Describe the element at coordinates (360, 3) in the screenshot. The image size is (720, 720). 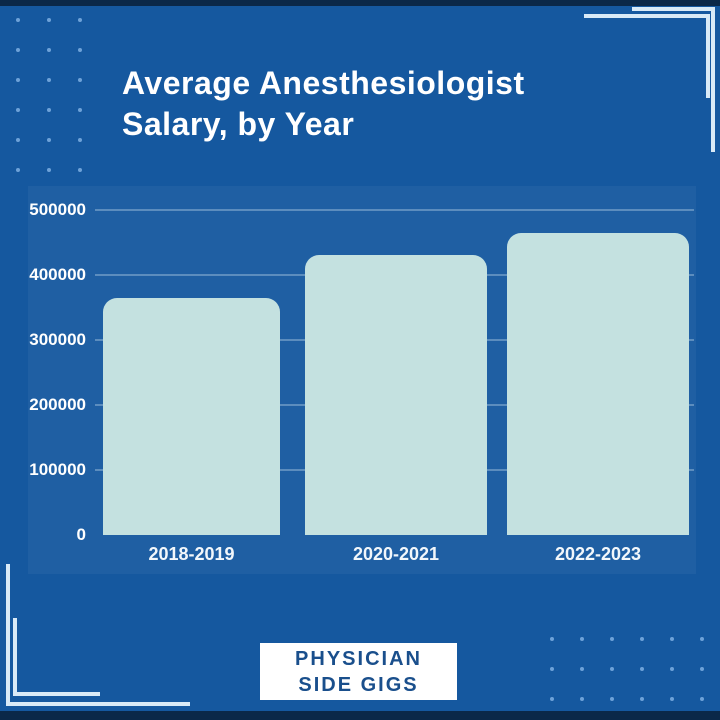
I see `top-edge-strip` at that location.